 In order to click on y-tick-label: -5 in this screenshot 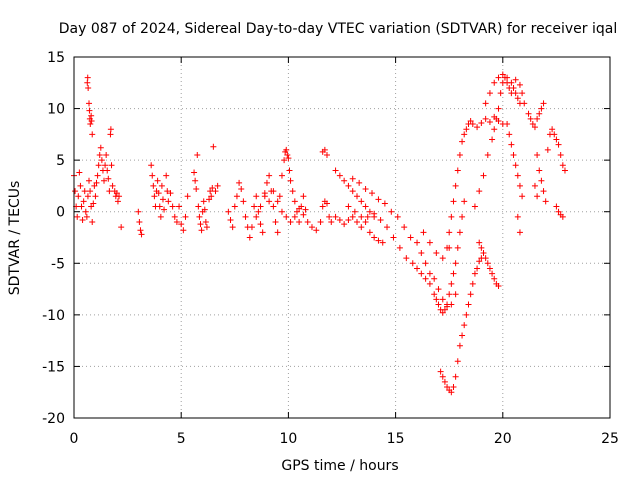, I will do `click(58, 264)`.